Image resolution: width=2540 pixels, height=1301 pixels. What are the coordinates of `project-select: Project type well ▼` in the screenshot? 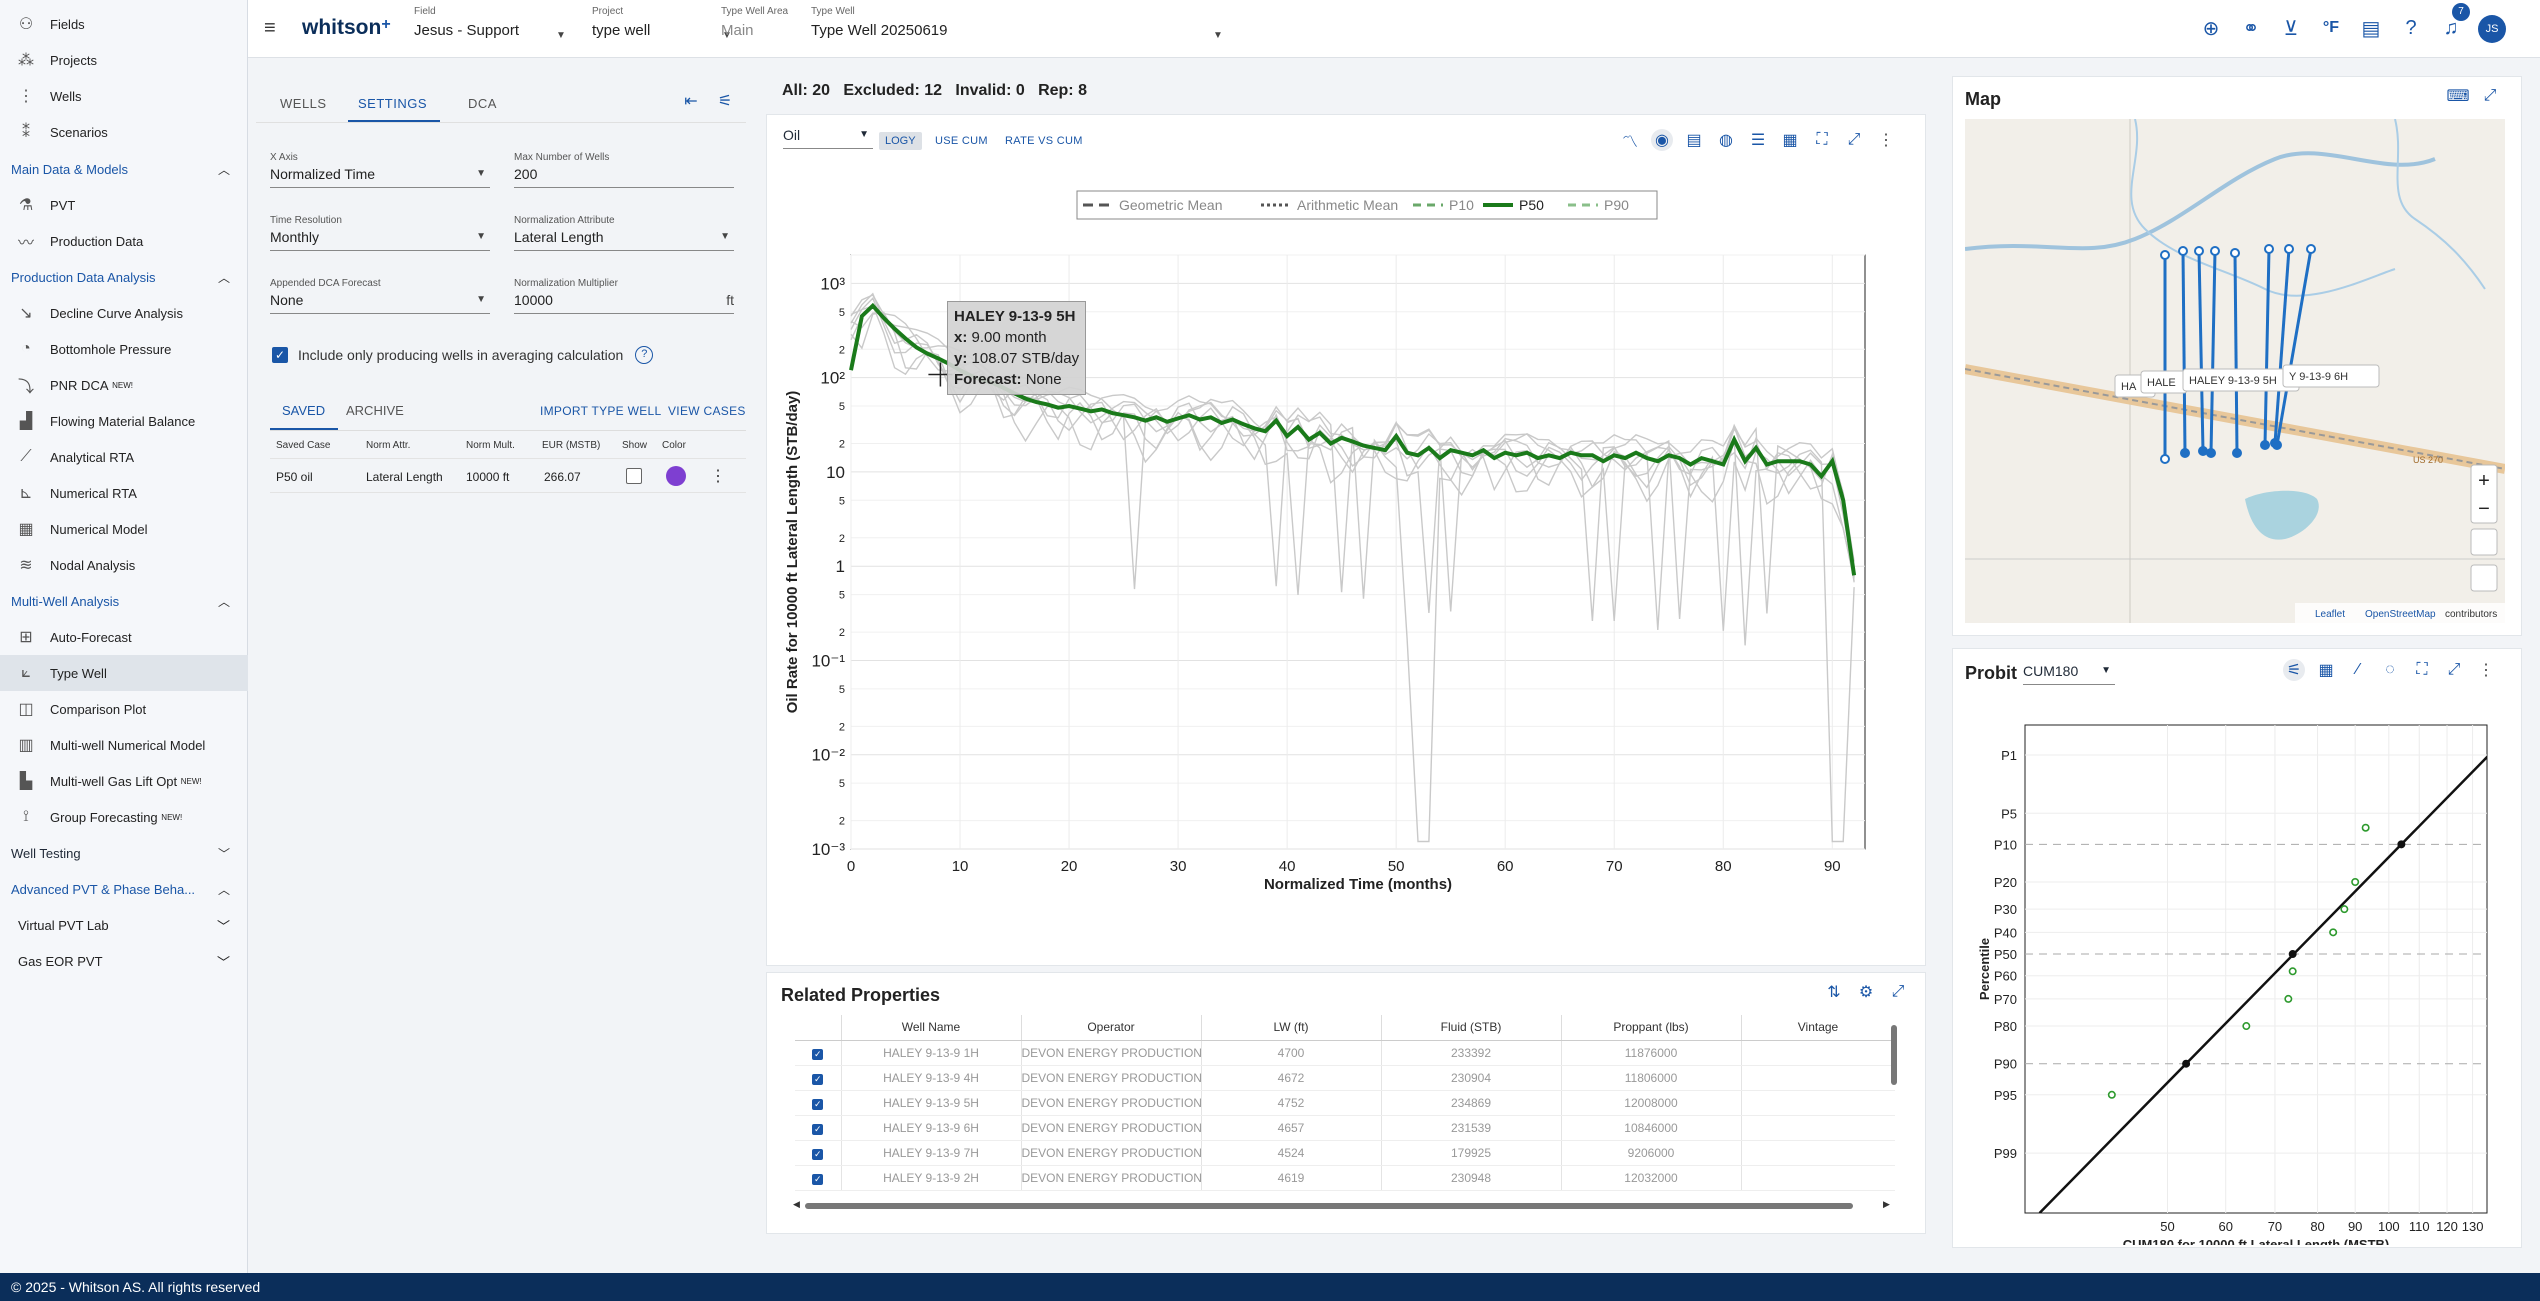 It's located at (662, 23).